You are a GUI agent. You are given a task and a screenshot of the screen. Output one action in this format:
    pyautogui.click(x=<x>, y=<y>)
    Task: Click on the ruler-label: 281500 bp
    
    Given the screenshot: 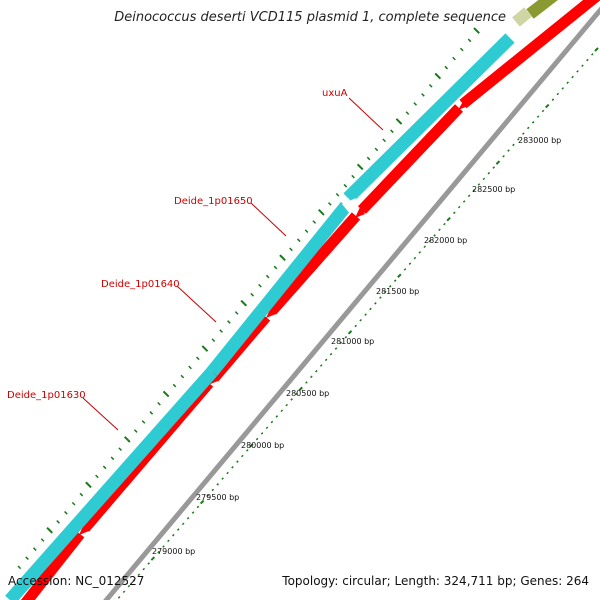 What is the action you would take?
    pyautogui.click(x=397, y=291)
    